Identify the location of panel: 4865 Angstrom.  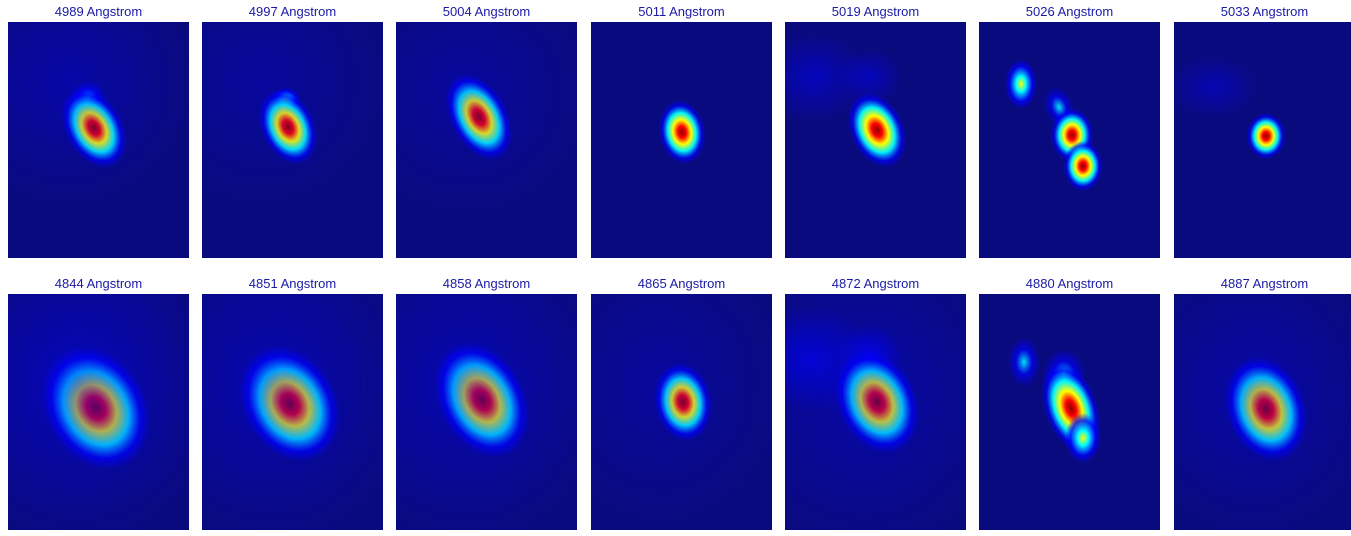
(681, 401).